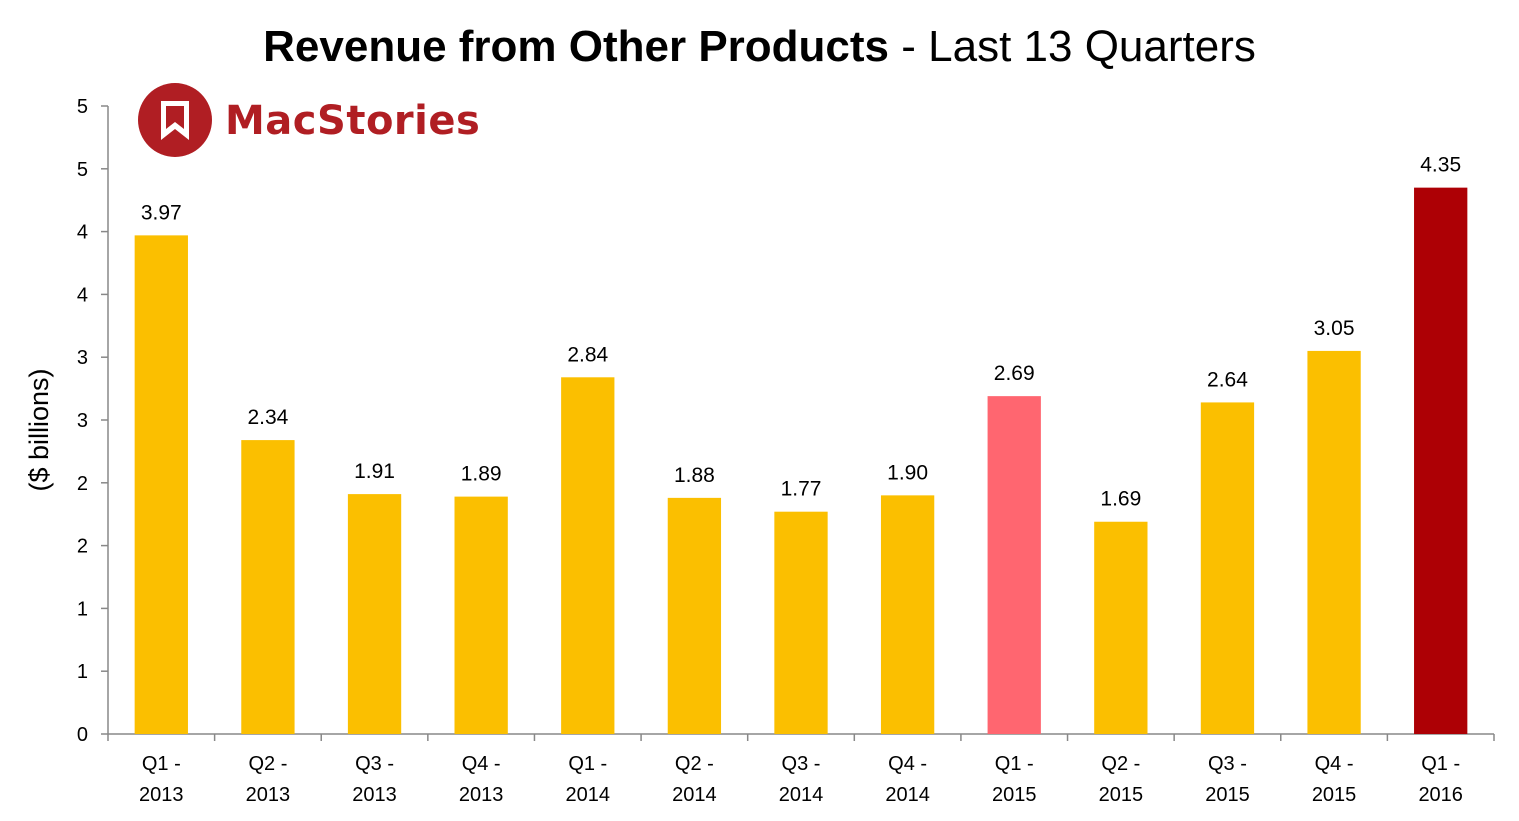  I want to click on macstories-logo: MacStories, so click(308, 122).